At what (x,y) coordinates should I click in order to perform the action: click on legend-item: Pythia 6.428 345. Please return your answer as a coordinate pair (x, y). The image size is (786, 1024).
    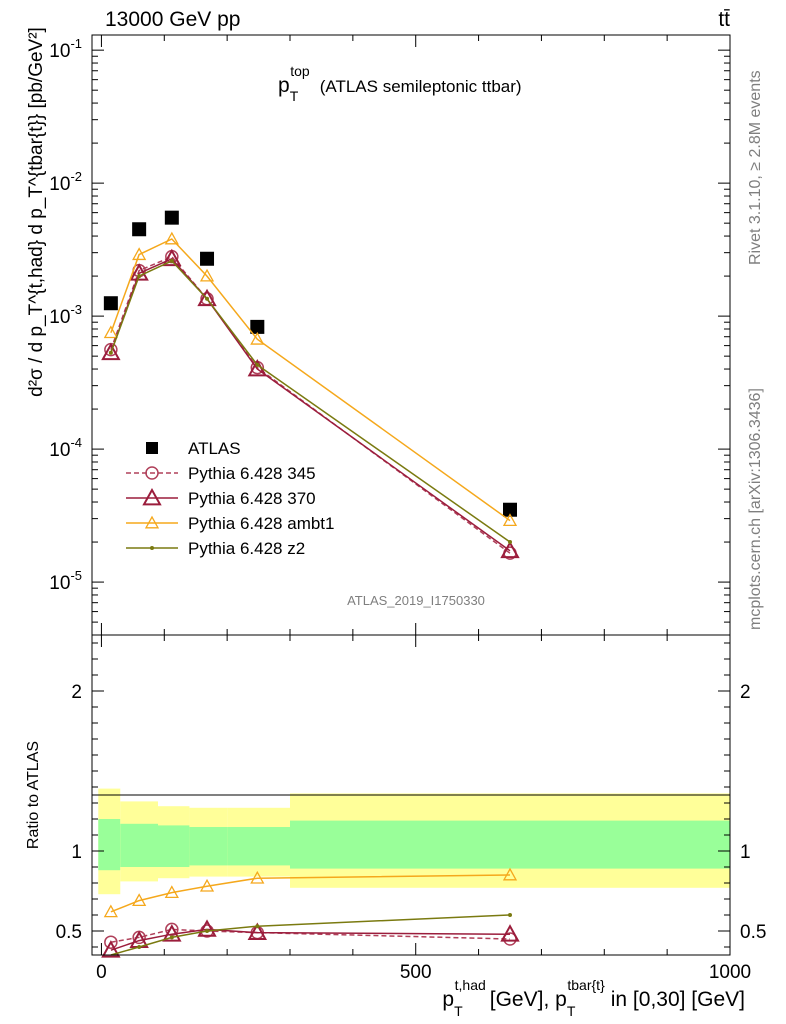
    Looking at the image, I should click on (221, 473).